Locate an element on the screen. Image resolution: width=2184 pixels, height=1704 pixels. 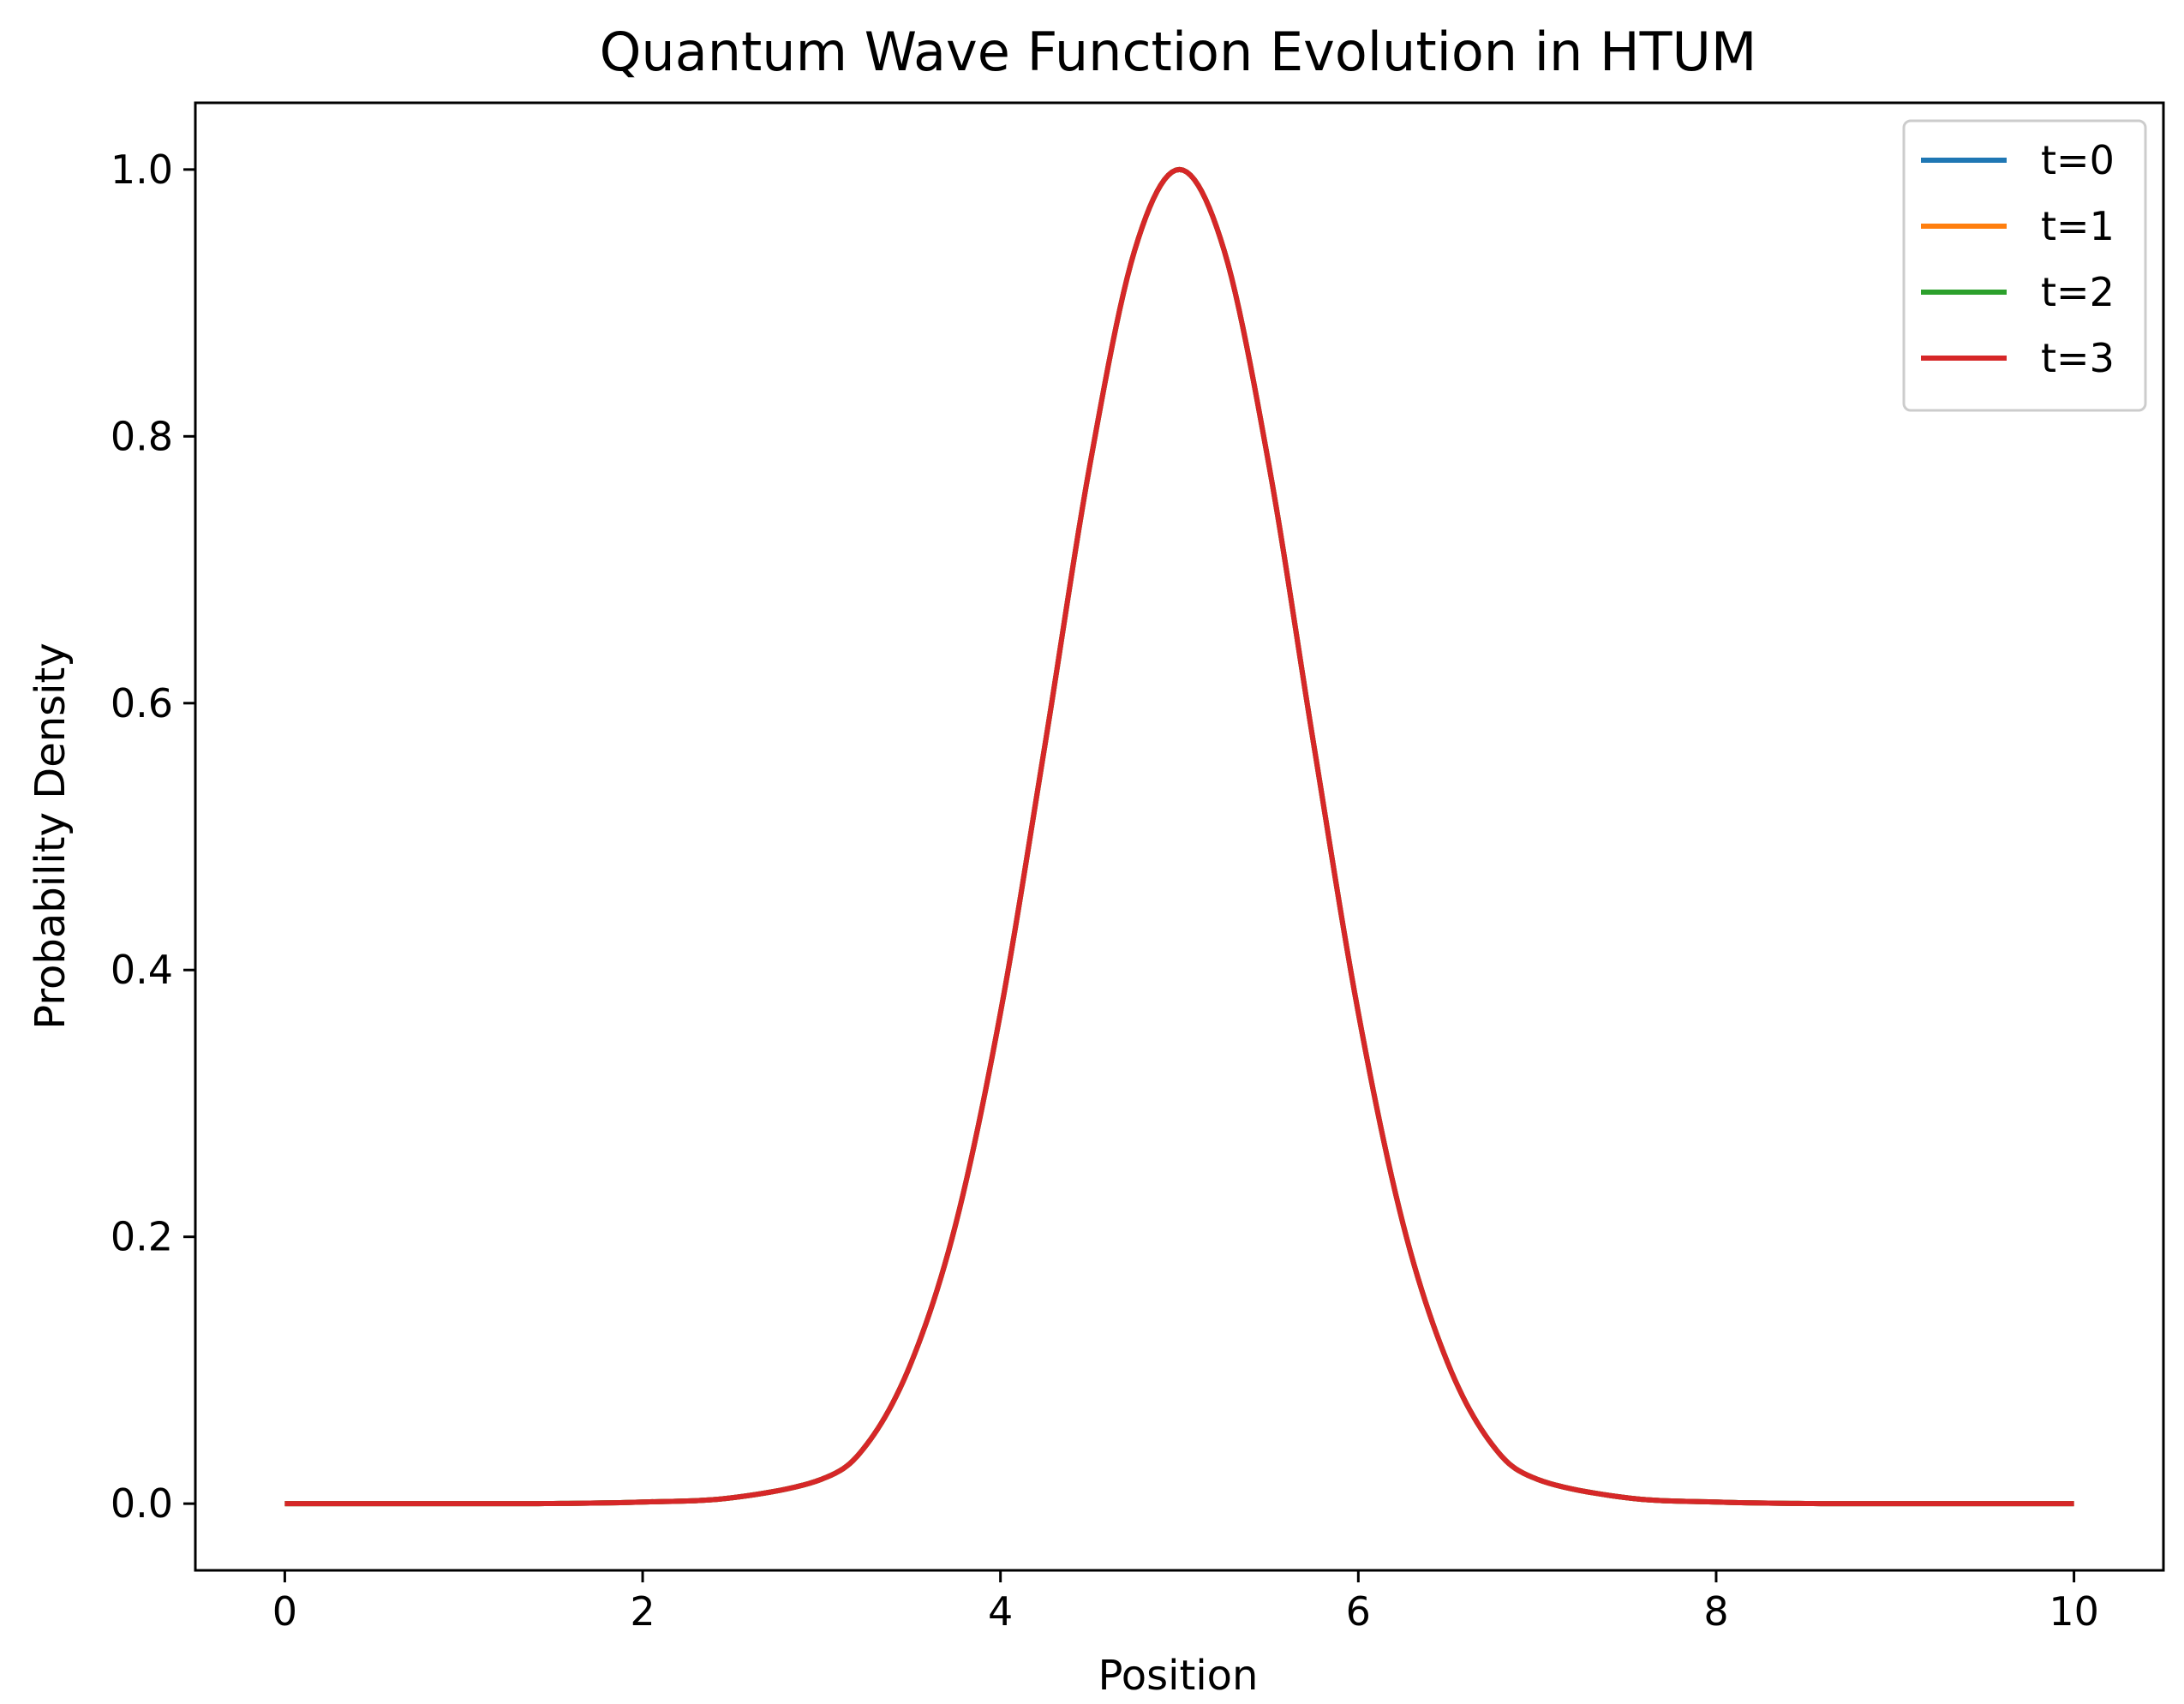
y-tick-label: 0.4 is located at coordinates (142, 970).